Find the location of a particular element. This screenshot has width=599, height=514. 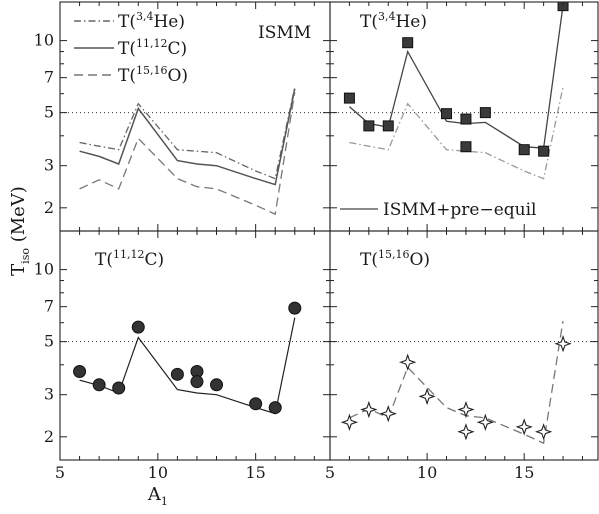

series-line-he-preequil is located at coordinates (456, 77).